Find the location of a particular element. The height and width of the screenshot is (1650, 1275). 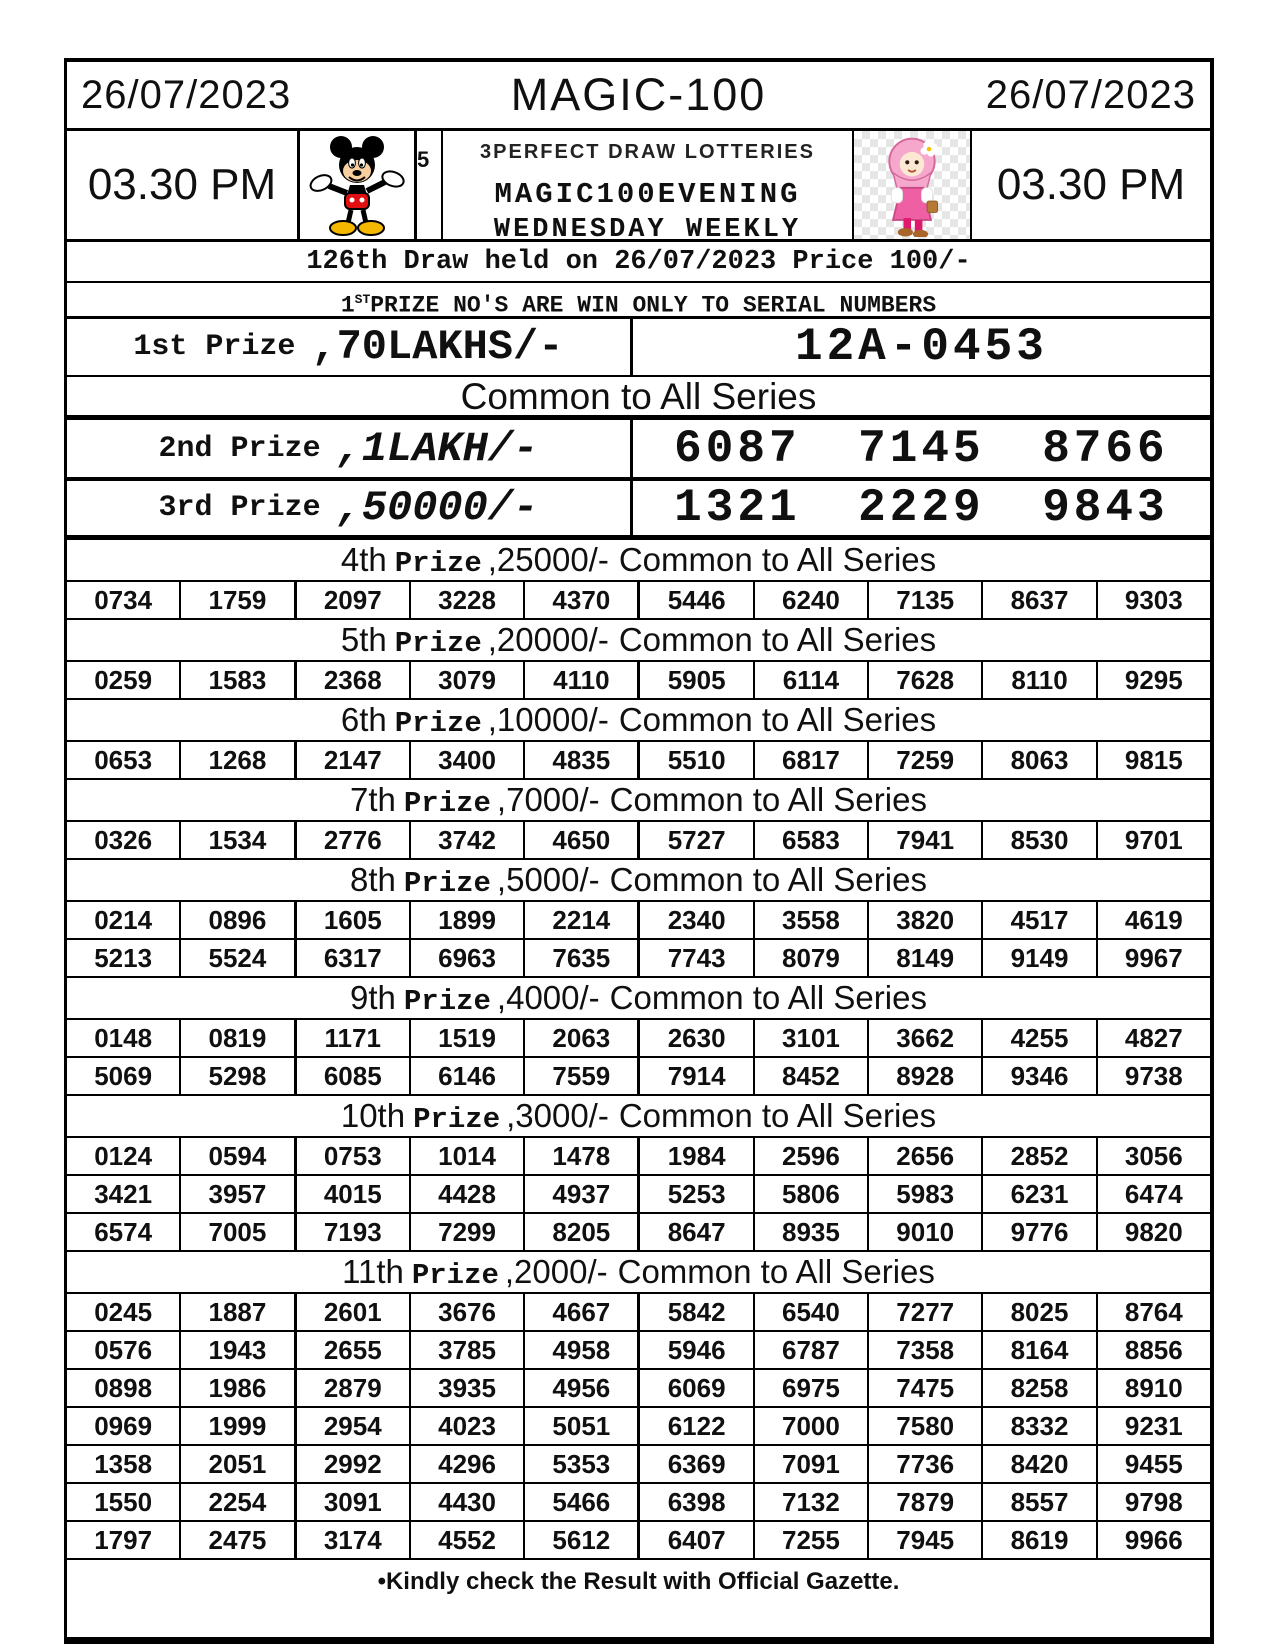

prize-number: 8928 is located at coordinates (924, 1076).